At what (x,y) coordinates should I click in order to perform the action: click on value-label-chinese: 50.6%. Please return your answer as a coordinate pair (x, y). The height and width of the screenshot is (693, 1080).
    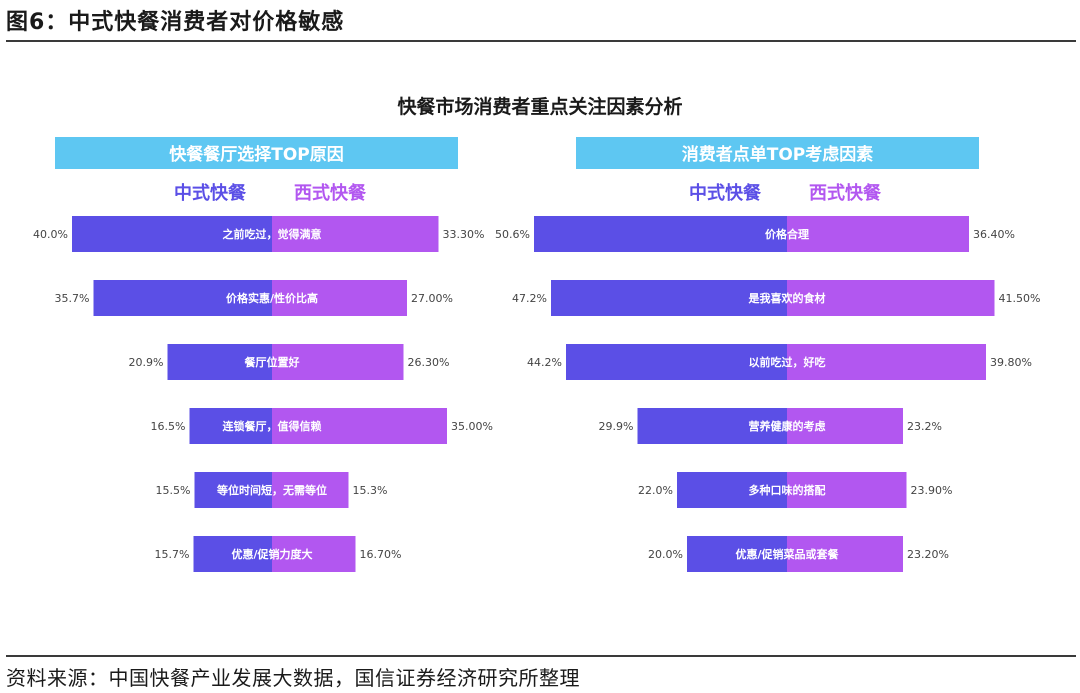
    Looking at the image, I should click on (512, 234).